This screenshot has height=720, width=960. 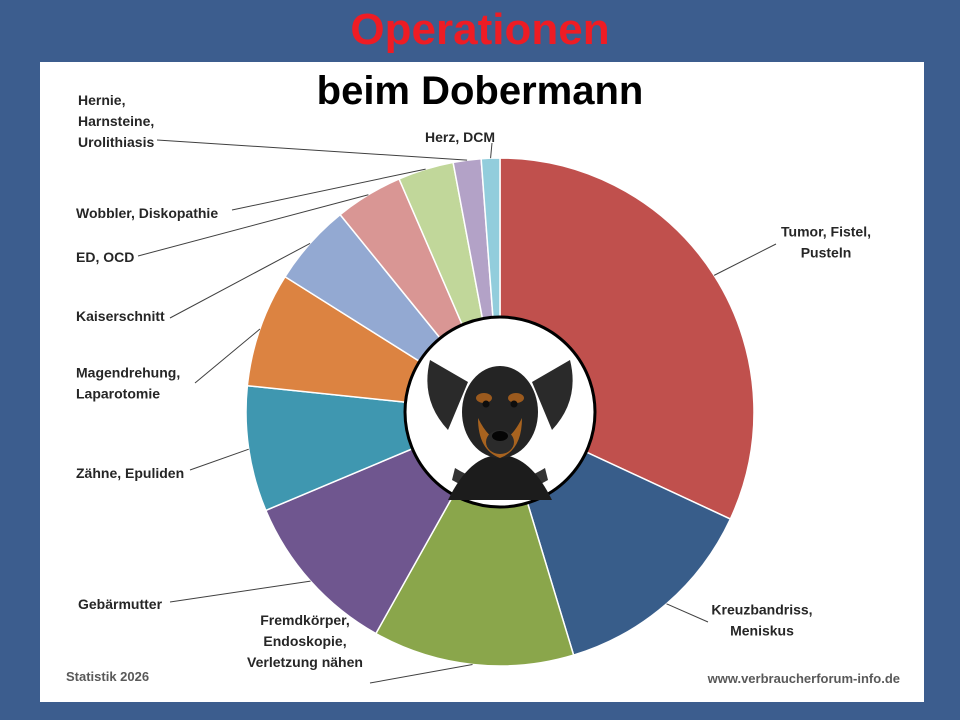 What do you see at coordinates (500, 412) in the screenshot?
I see `dobermann-photo` at bounding box center [500, 412].